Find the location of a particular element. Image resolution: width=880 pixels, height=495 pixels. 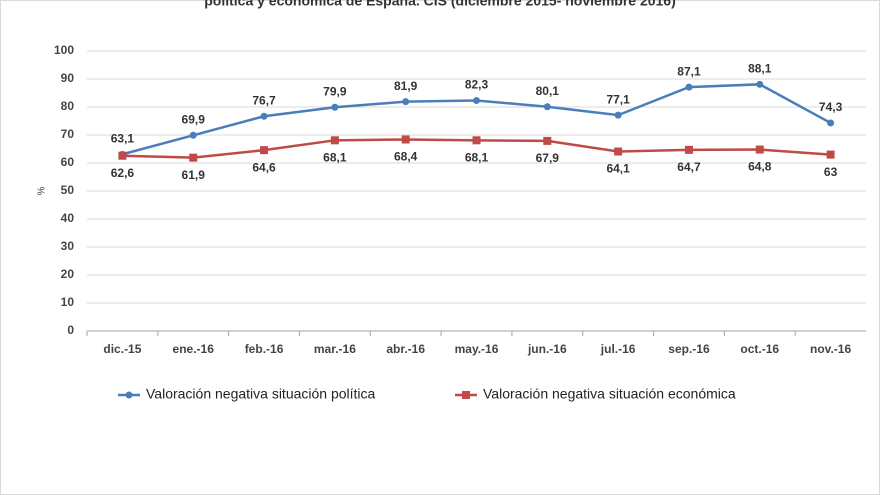

data-label: 74,3 is located at coordinates (831, 107).